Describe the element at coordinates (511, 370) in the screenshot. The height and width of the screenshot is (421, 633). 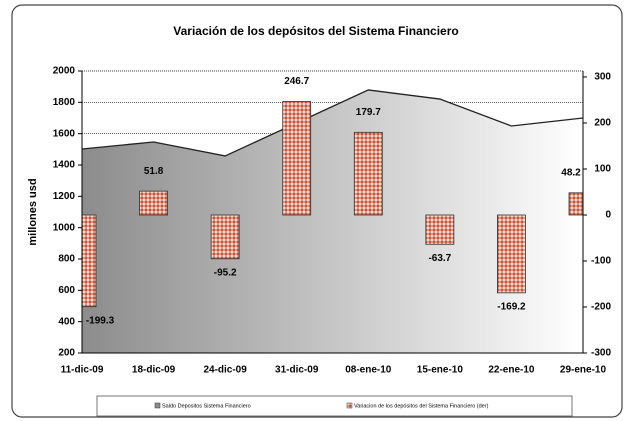
I see `x-tick-label: 22-ene-10` at that location.